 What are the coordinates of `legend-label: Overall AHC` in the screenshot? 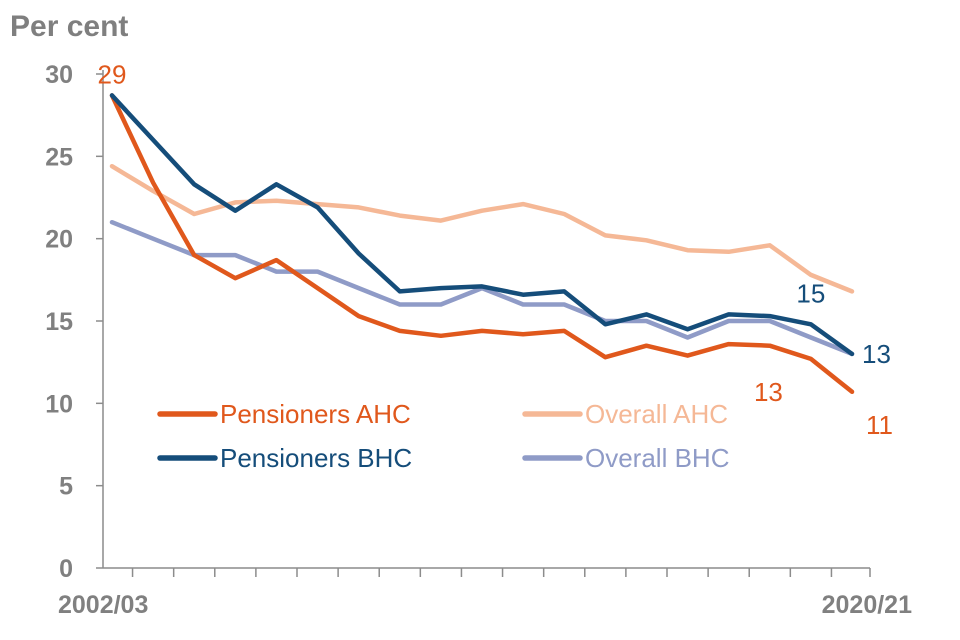 It's located at (656, 414).